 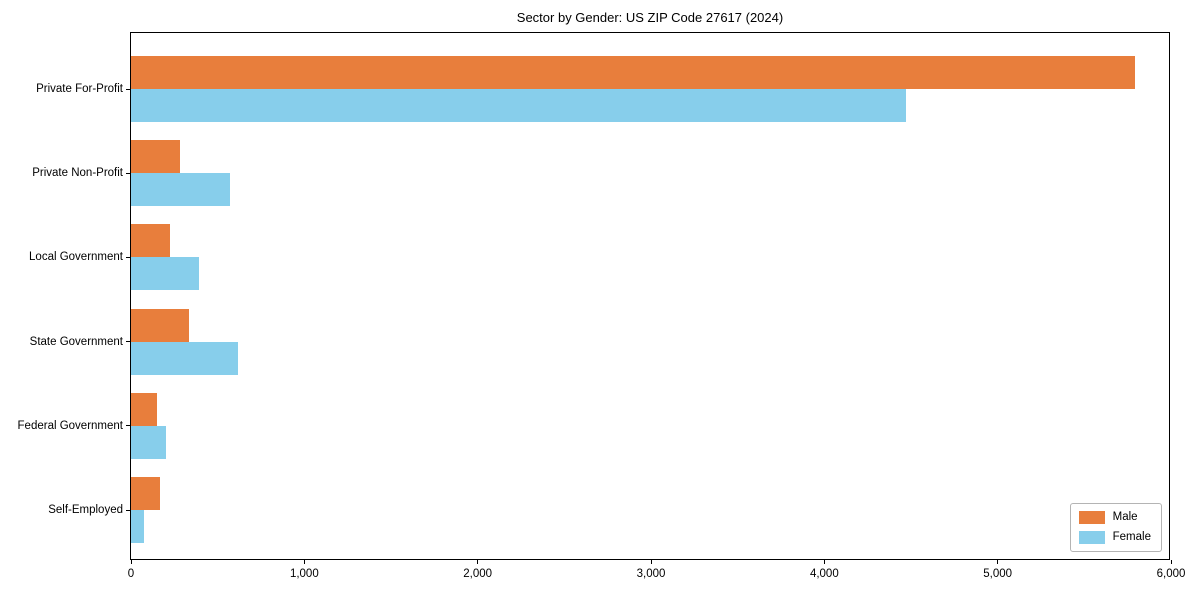 I want to click on x-tick-label: 0, so click(x=131, y=574).